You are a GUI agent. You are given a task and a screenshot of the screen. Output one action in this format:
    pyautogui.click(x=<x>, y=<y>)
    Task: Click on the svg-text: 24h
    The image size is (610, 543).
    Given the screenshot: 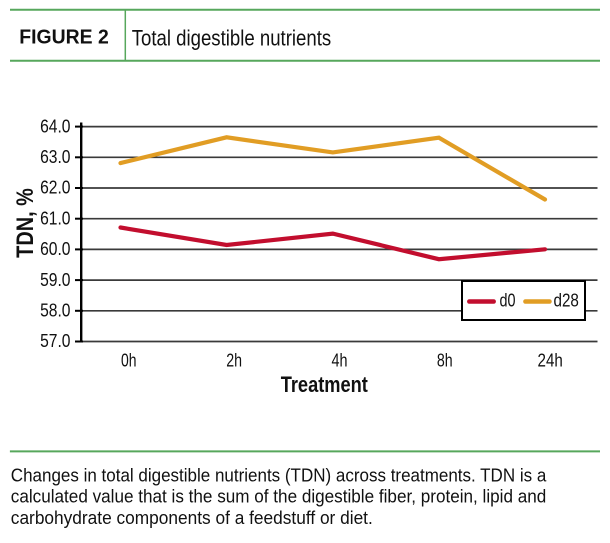 What is the action you would take?
    pyautogui.click(x=550, y=360)
    